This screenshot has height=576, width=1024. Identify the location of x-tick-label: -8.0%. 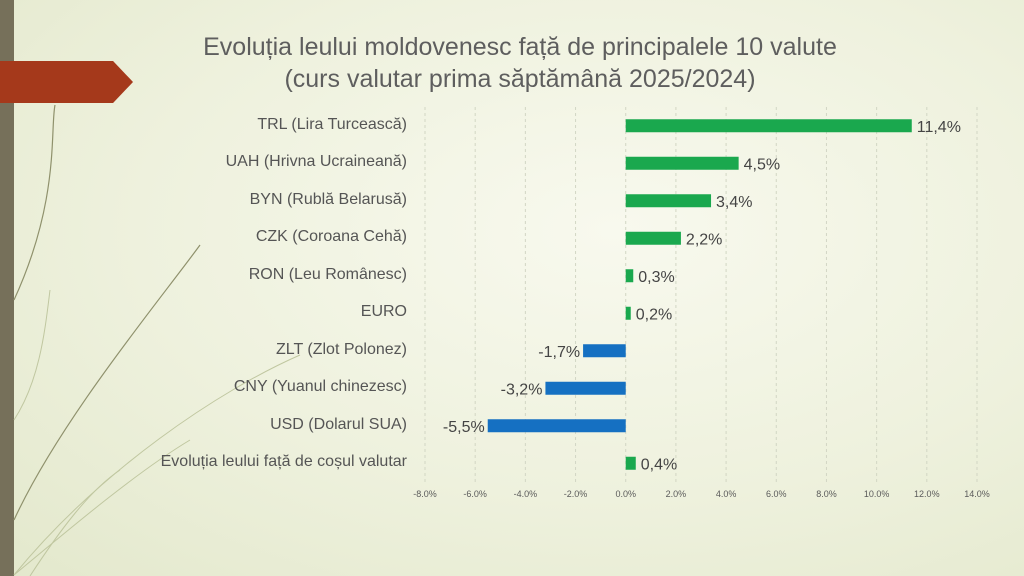
(425, 494).